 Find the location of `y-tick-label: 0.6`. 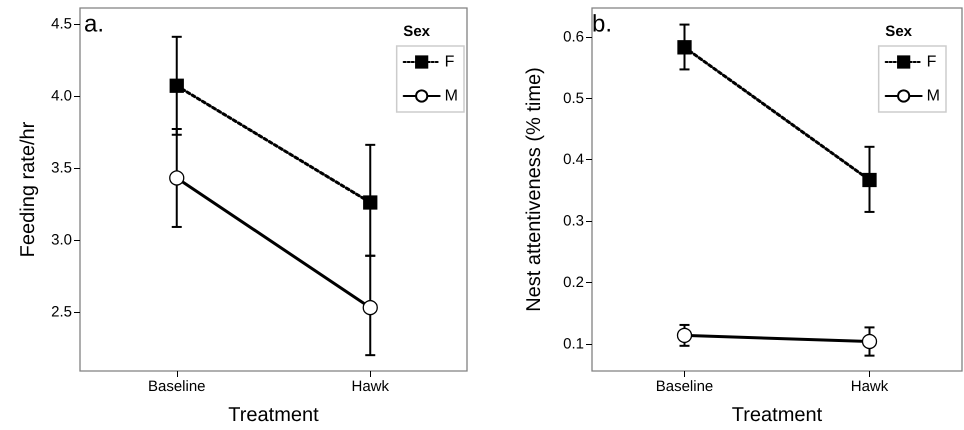

y-tick-label: 0.6 is located at coordinates (573, 37).